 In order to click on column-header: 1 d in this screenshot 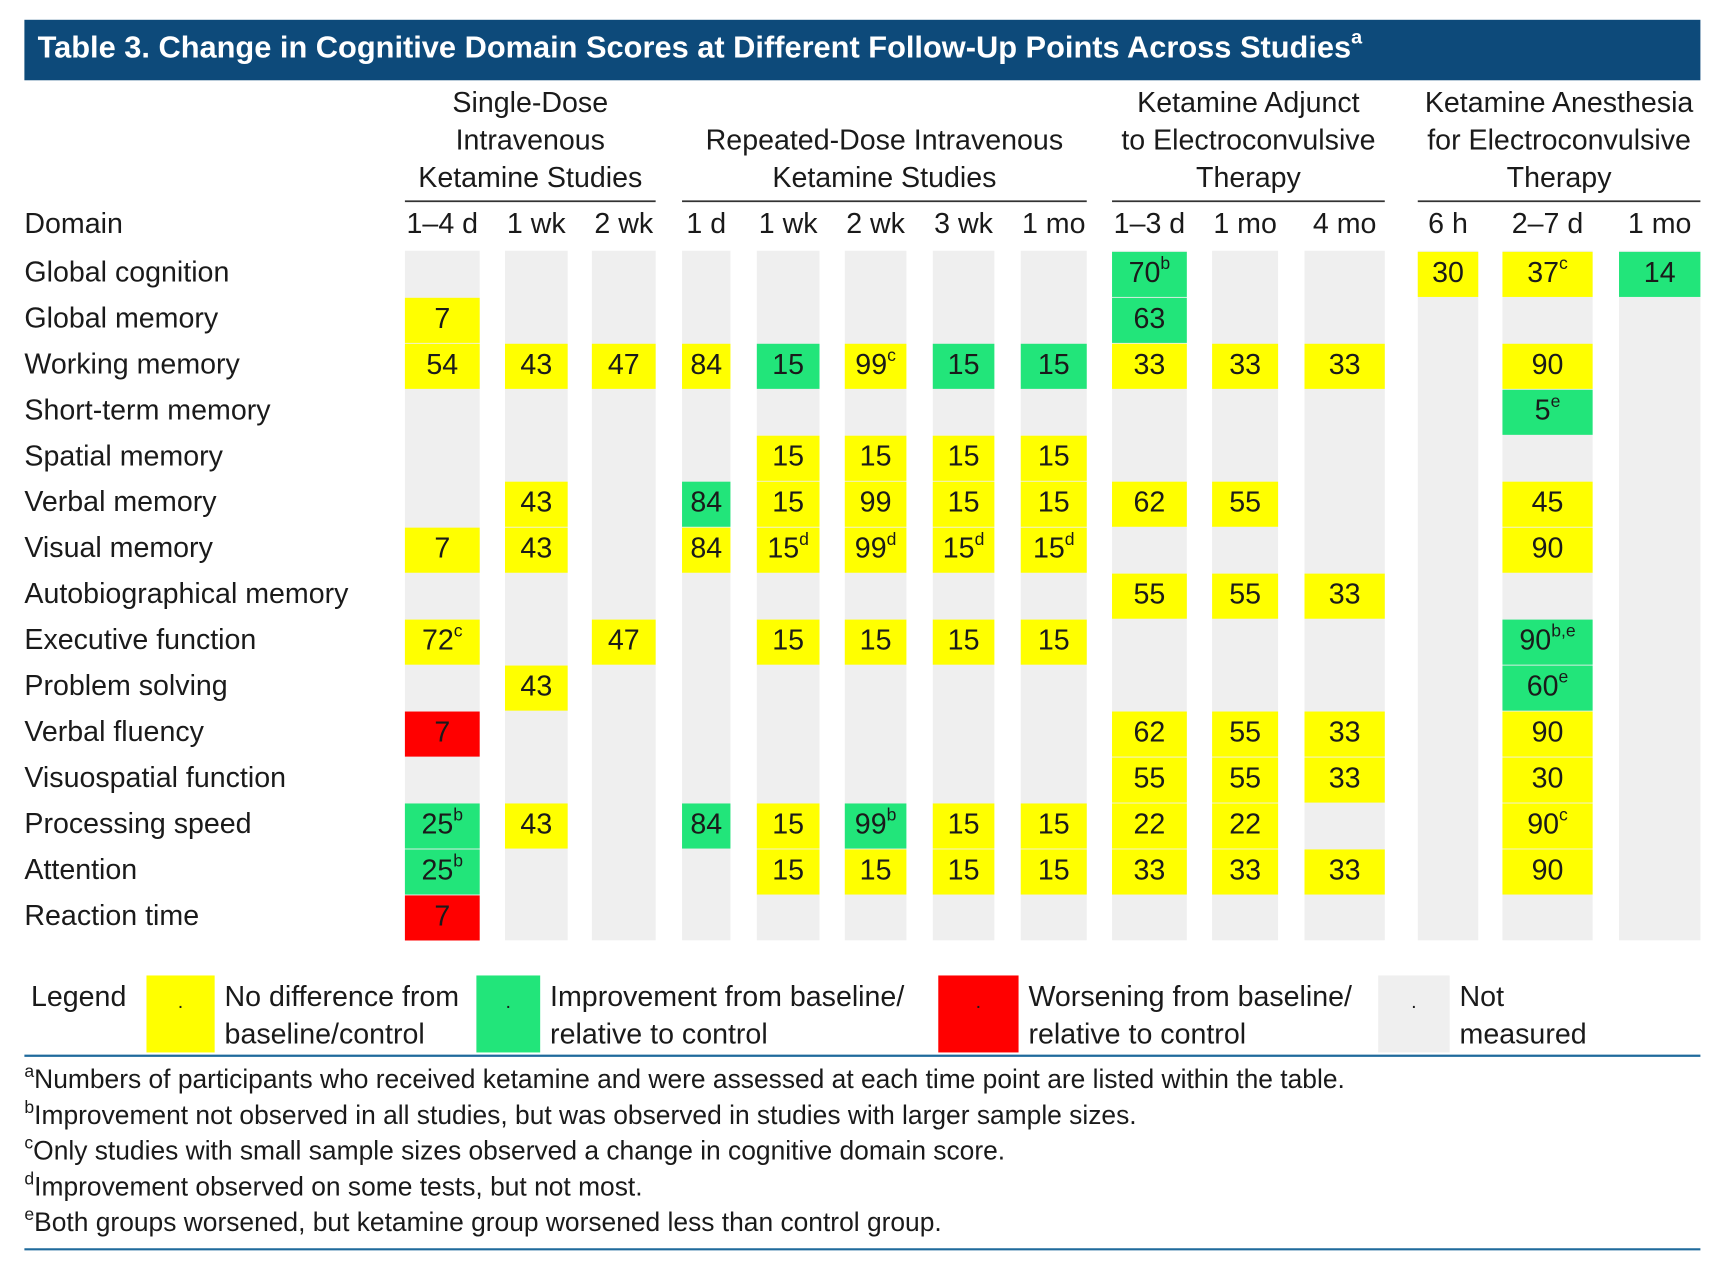, I will do `click(706, 224)`.